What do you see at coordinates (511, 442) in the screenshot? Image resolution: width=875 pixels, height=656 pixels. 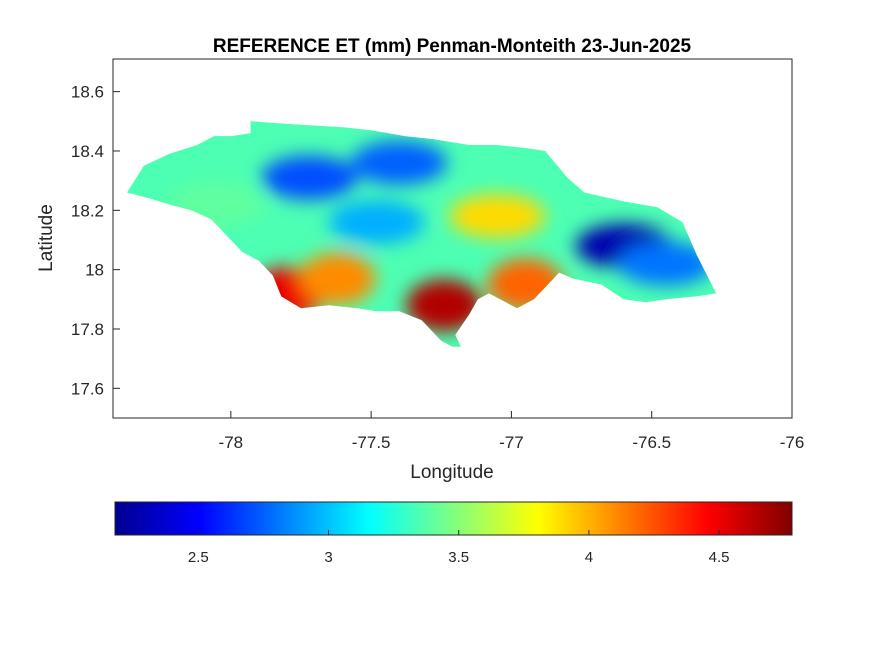 I see `x-tick-label: -77` at bounding box center [511, 442].